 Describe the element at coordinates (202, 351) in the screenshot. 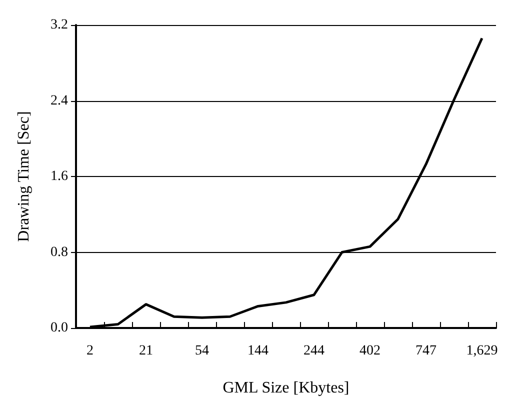

I see `x-tick-label: 54` at that location.